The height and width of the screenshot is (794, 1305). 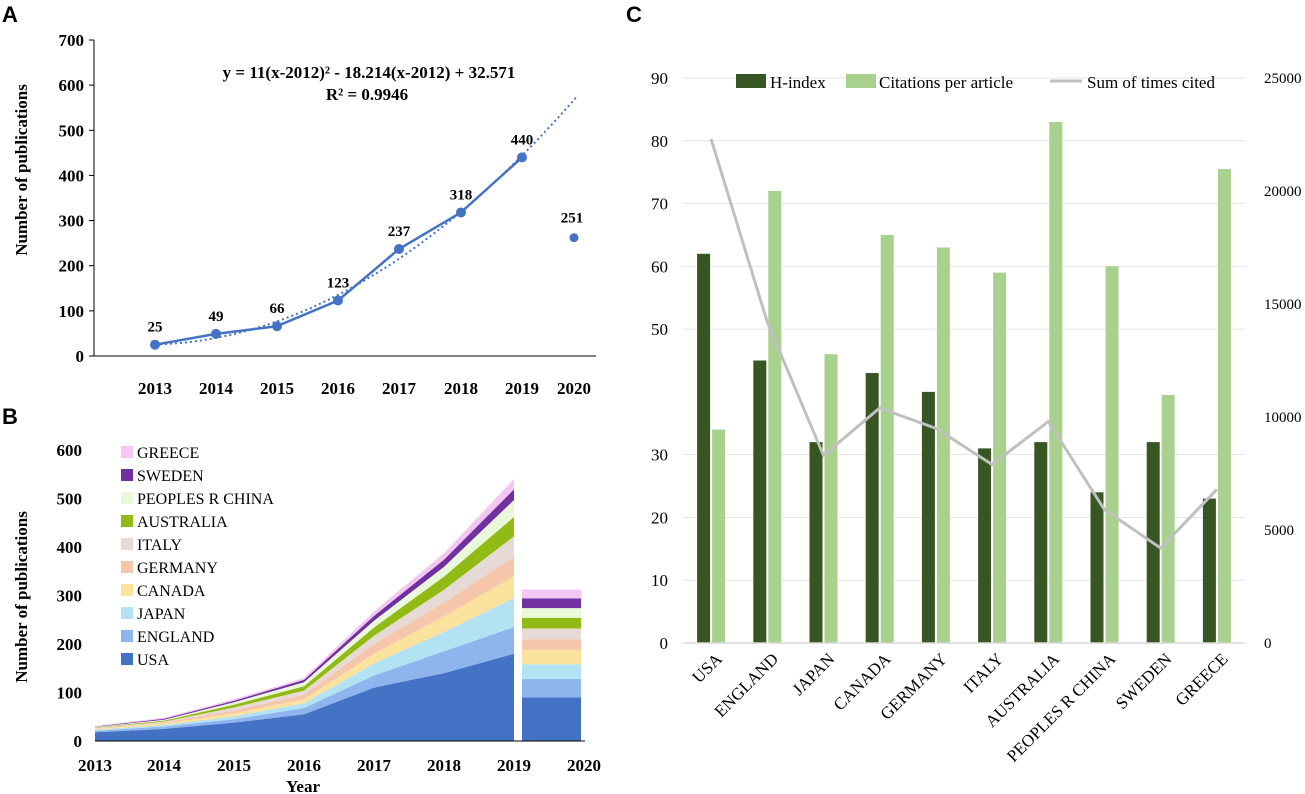 What do you see at coordinates (164, 765) in the screenshot?
I see `panel-b-xtick-label: 2014` at bounding box center [164, 765].